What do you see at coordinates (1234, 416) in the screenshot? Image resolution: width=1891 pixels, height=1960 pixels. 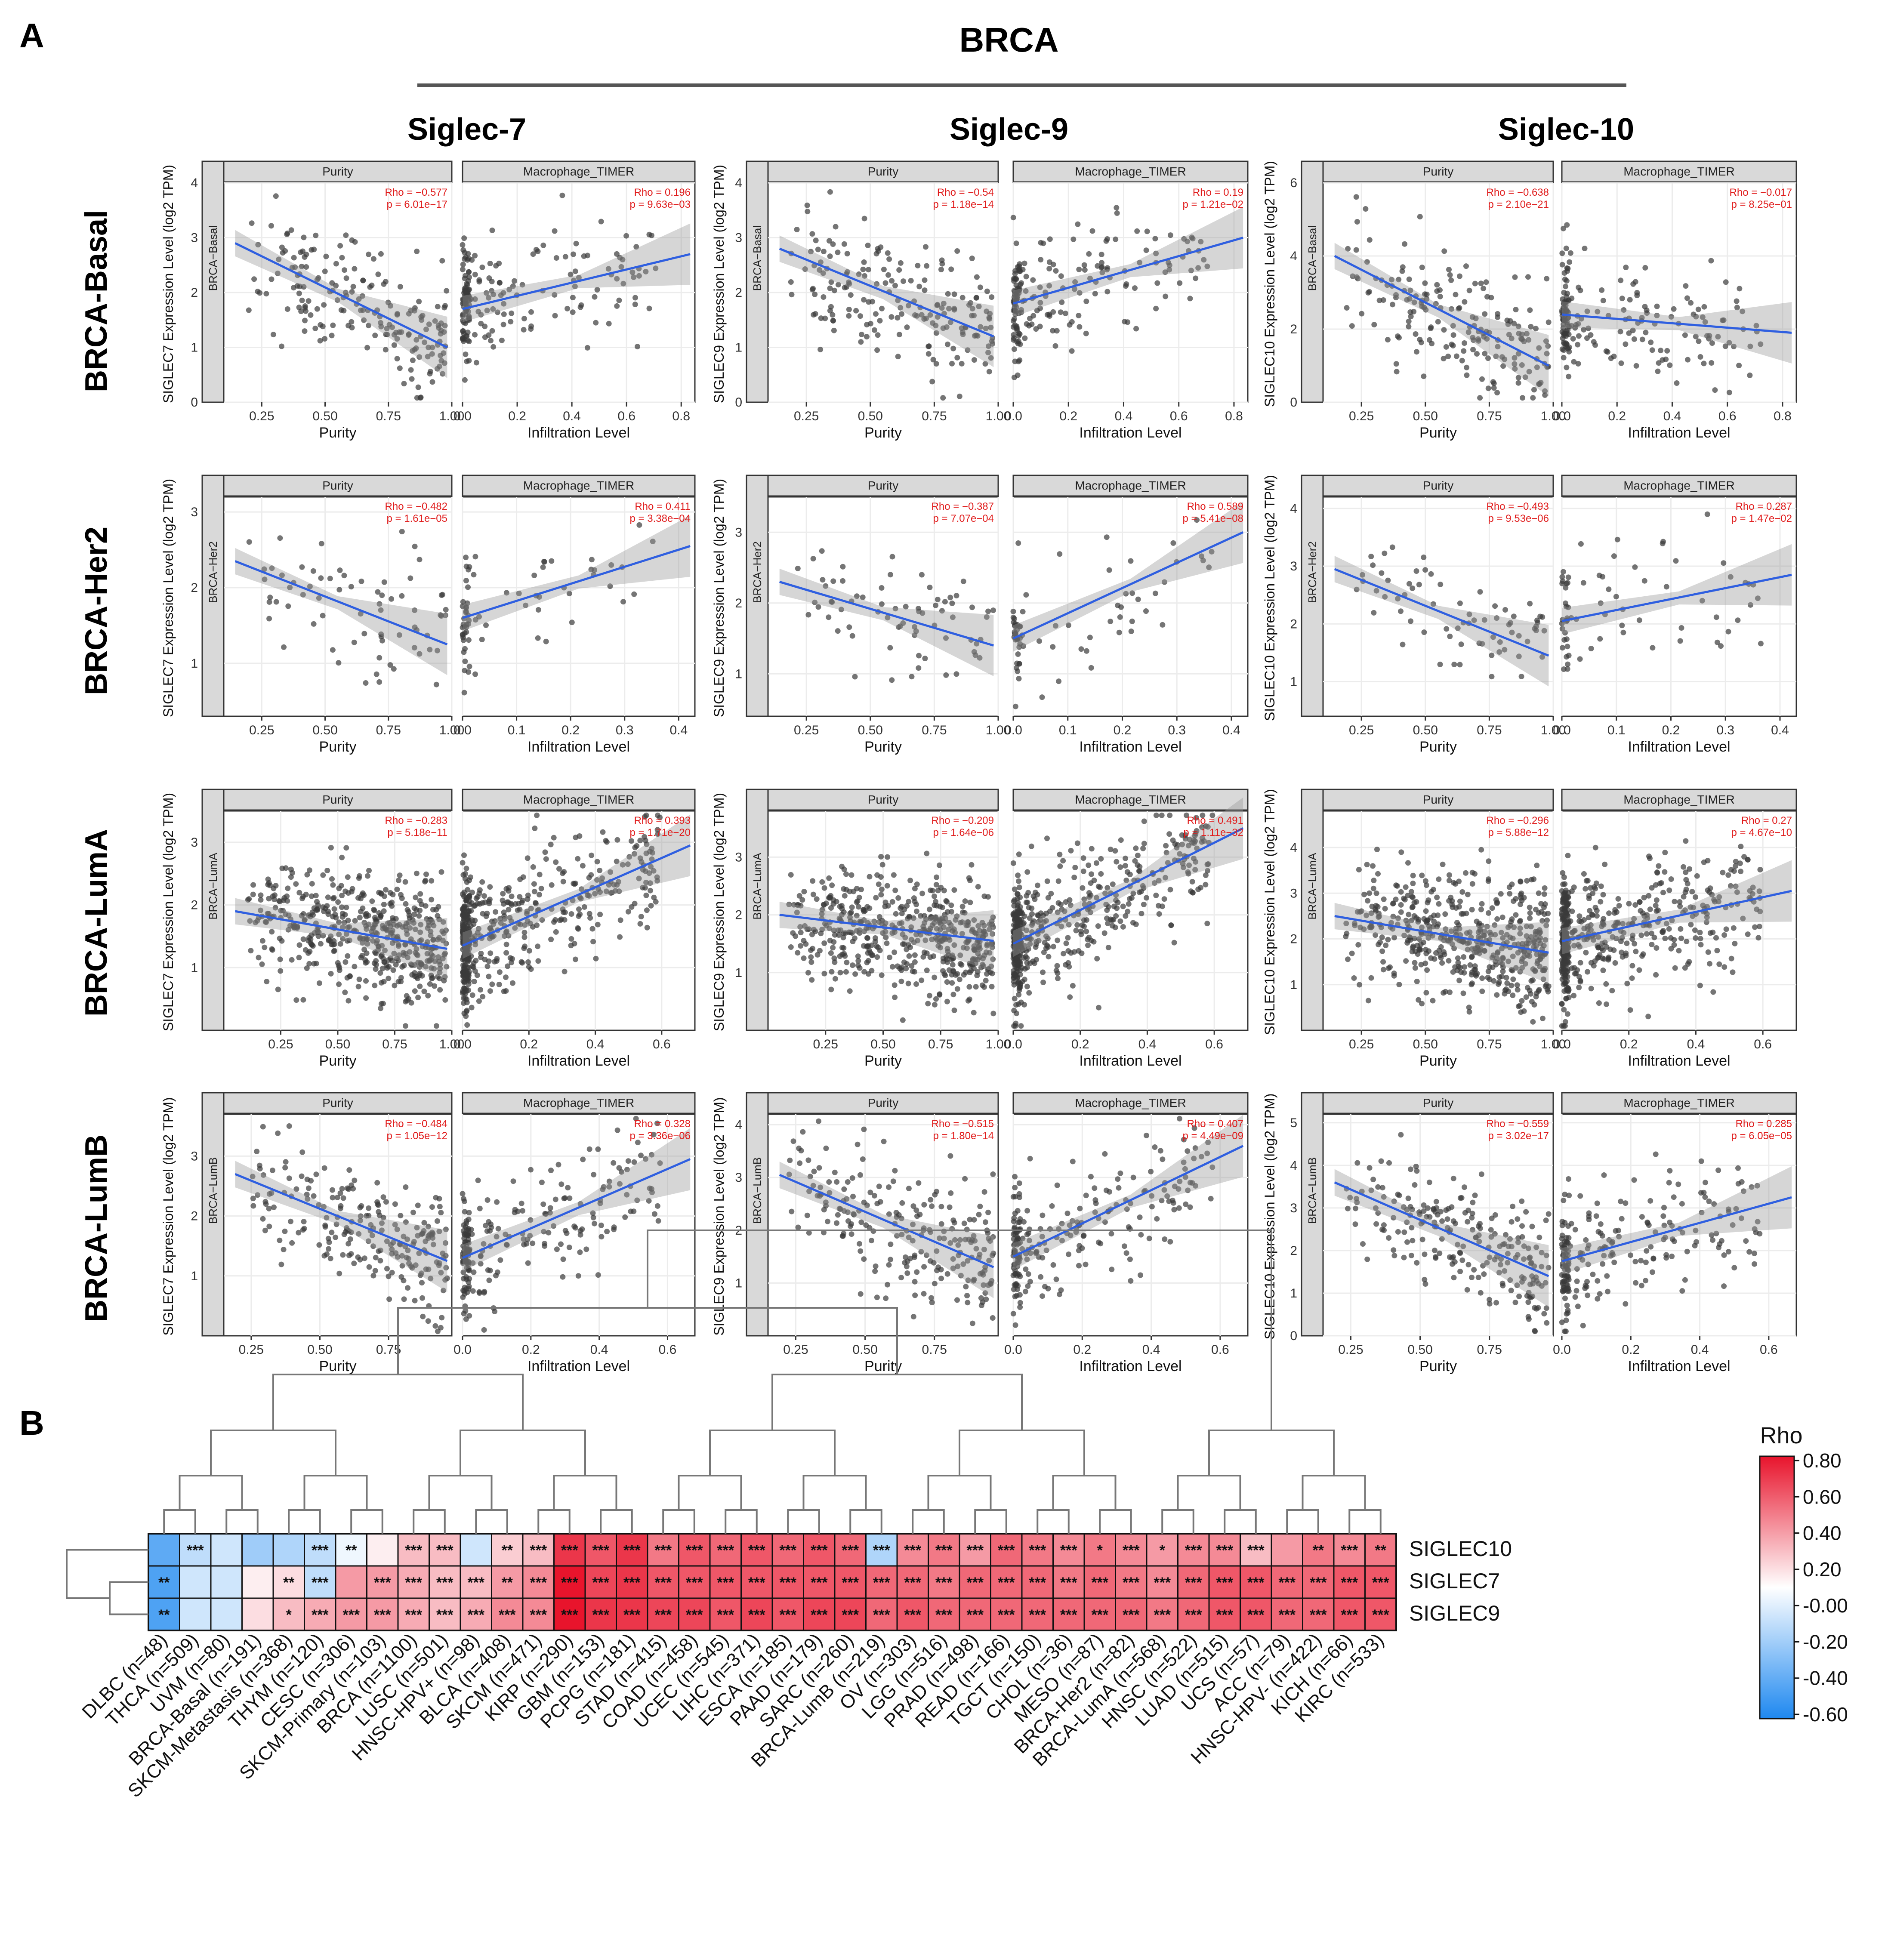 I see `x-tick-label: 0.8` at bounding box center [1234, 416].